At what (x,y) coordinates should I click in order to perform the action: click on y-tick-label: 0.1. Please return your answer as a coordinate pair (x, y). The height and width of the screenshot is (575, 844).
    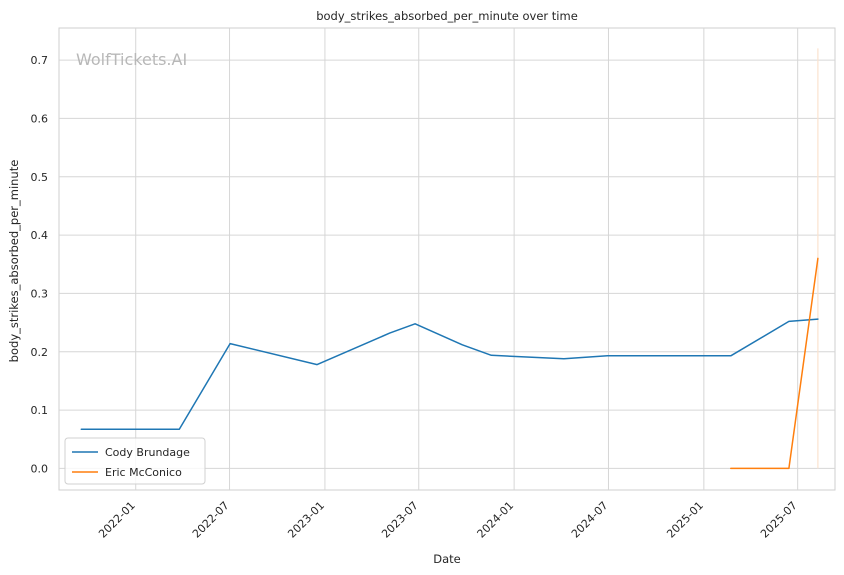
    Looking at the image, I should click on (40, 410).